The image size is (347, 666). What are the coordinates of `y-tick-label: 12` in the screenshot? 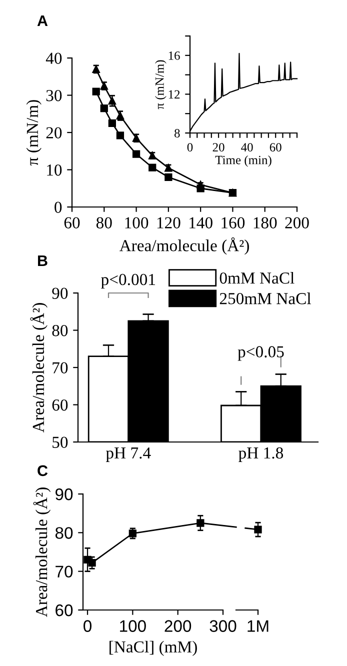 It's located at (174, 94).